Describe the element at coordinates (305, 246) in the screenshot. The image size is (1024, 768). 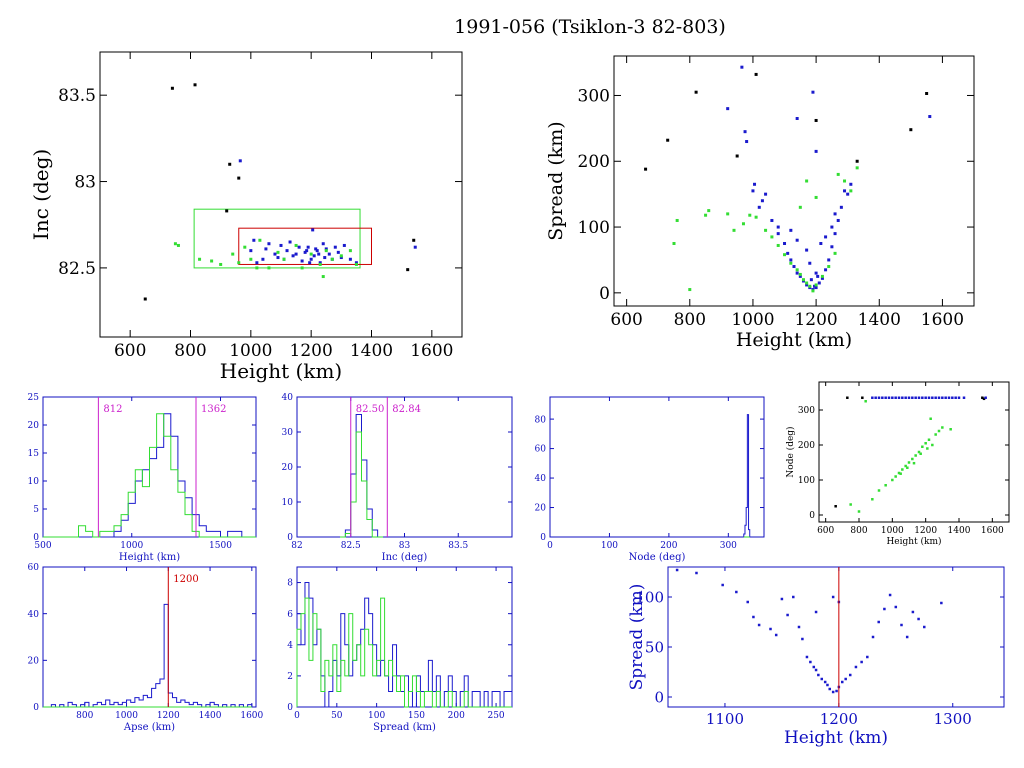
I see `red-selection-box` at that location.